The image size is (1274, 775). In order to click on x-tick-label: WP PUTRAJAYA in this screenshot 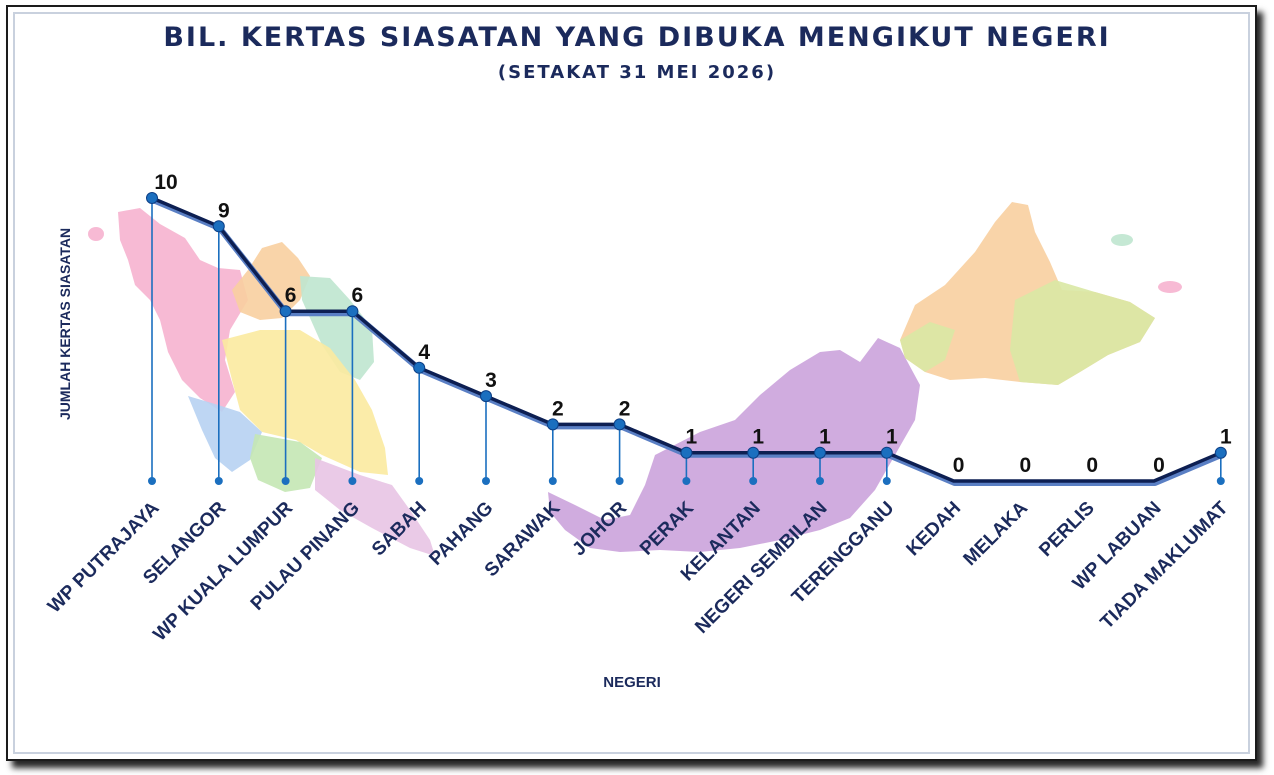, I will do `click(104, 557)`.